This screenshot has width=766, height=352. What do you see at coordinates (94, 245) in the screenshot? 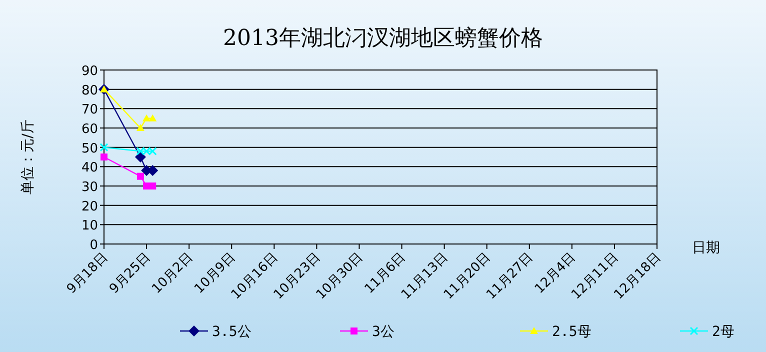
I see `y-tick-label: 0` at bounding box center [94, 245].